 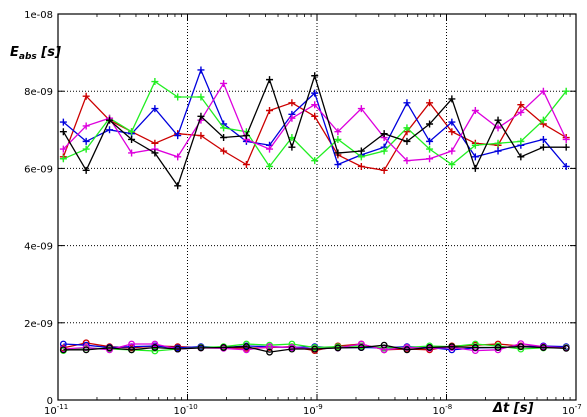 I want to click on y-tick-label: 1e-08, so click(x=38, y=15).